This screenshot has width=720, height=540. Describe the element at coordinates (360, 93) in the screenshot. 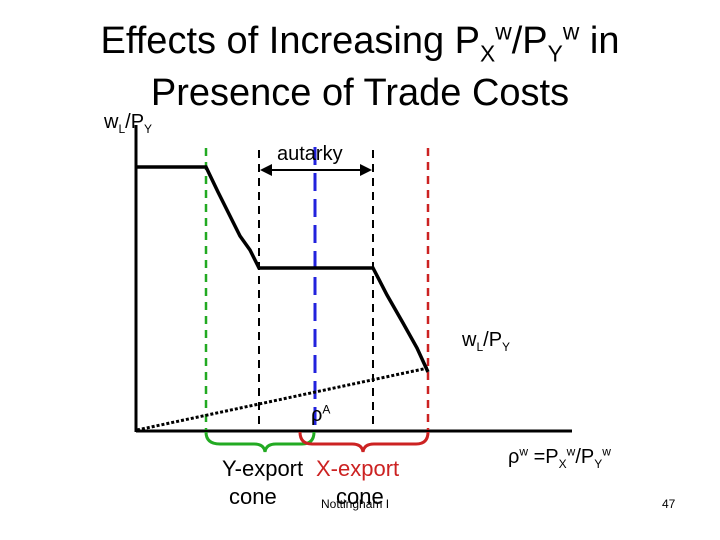

I see `slide-title-line2: Presence of Trade Costs` at that location.